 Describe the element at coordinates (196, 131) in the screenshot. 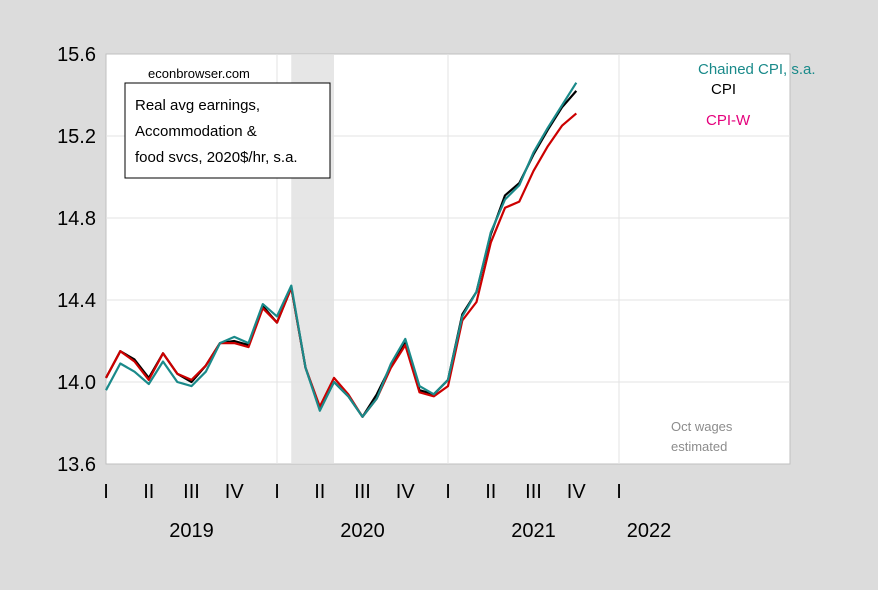

I see `chart-title-line-2: Accommodation &` at that location.